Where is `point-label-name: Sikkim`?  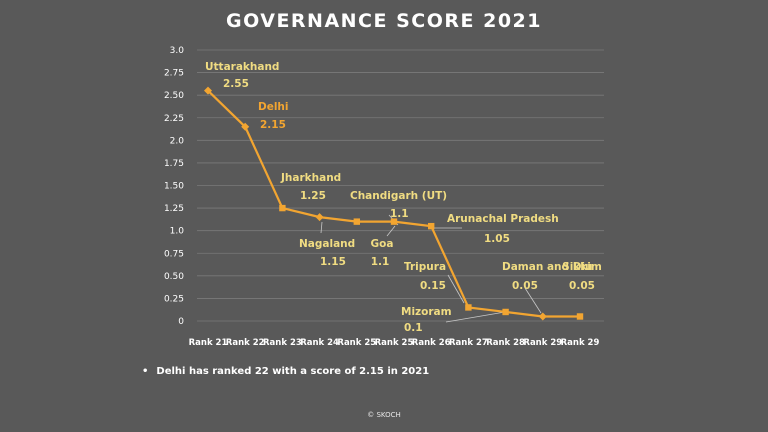 point-label-name: Sikkim is located at coordinates (582, 267).